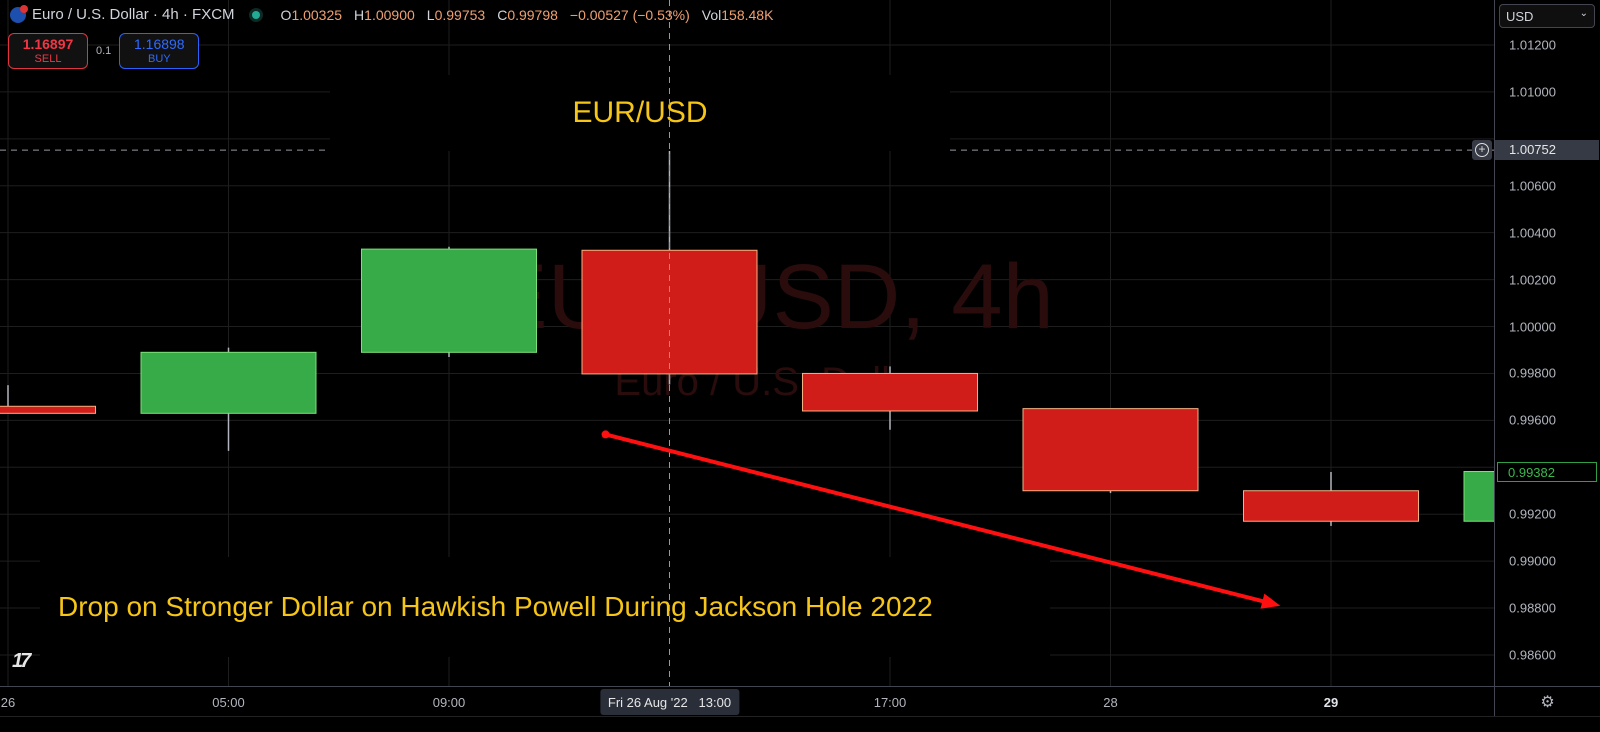 The height and width of the screenshot is (732, 1600). Describe the element at coordinates (1532, 373) in the screenshot. I see `price-tick-label: 0.99800` at that location.